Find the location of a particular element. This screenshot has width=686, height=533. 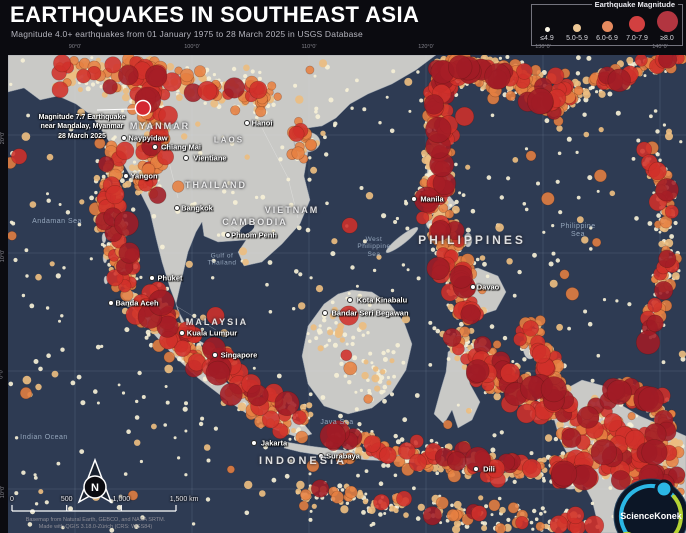

grid-label-longitude: 130°0' is located at coordinates (543, 47).